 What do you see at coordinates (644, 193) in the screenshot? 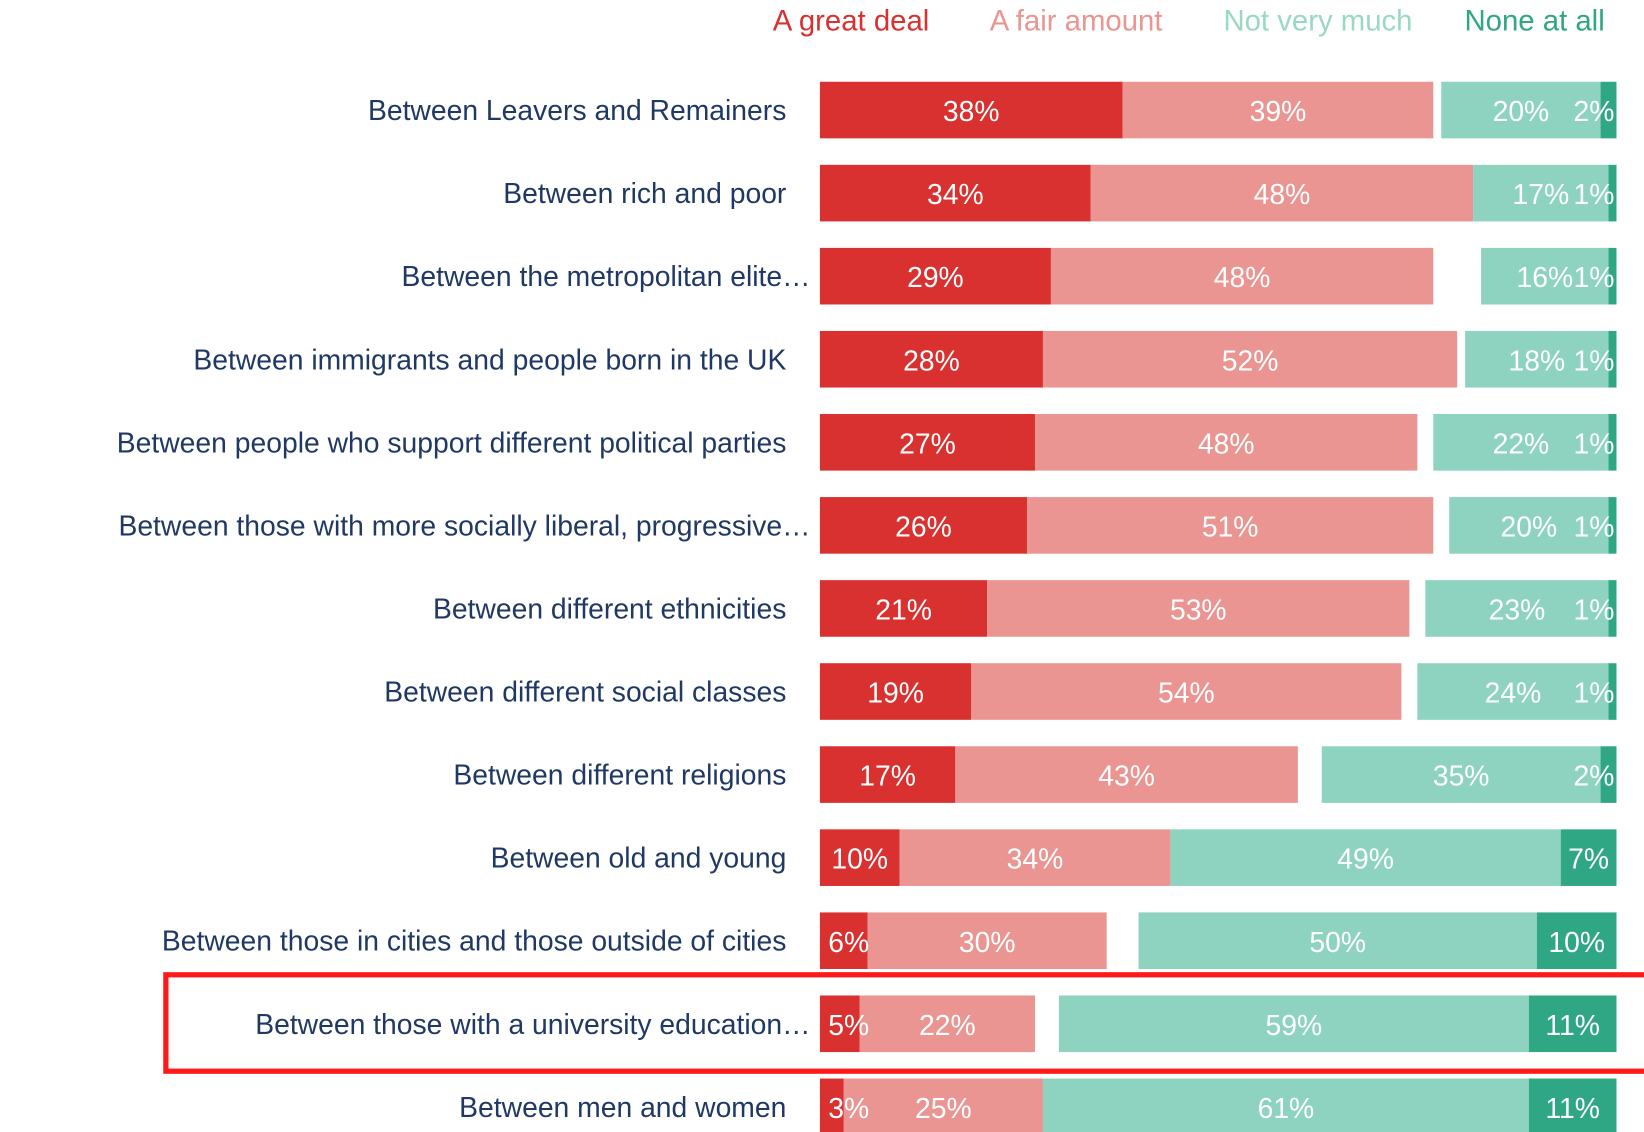
I see `category-label: Between rich and poor` at bounding box center [644, 193].